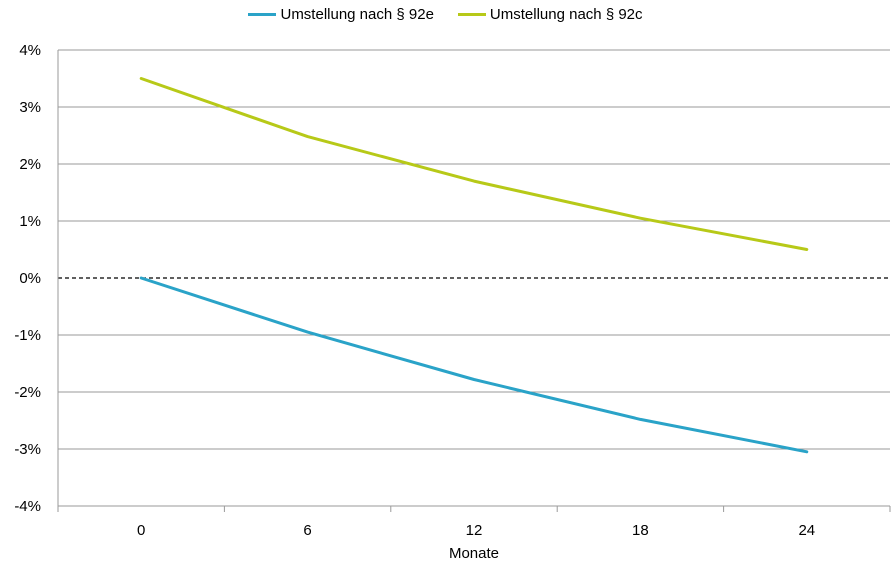 The height and width of the screenshot is (566, 891). What do you see at coordinates (357, 14) in the screenshot?
I see `legend-label-series-1: Umstellung nach § 92e` at bounding box center [357, 14].